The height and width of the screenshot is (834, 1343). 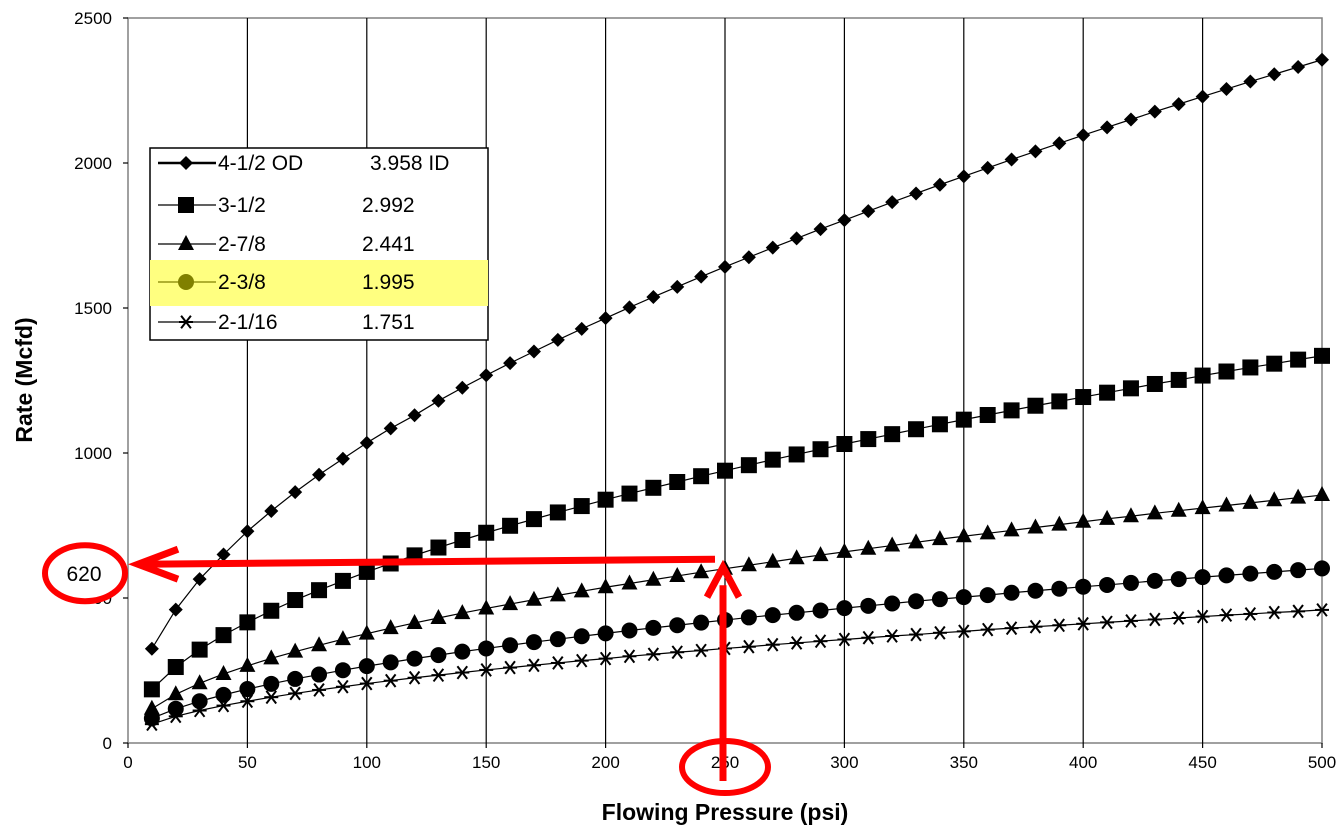 I want to click on y-tick-label: 1500, so click(x=93, y=308).